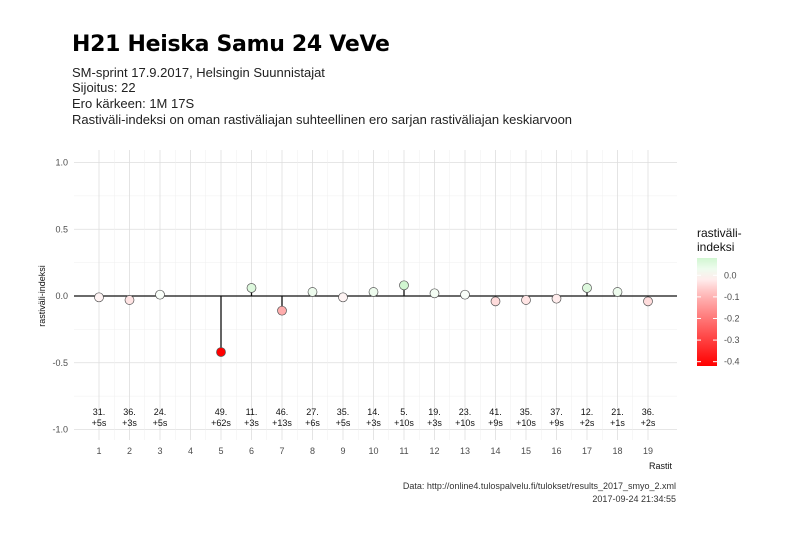 Image resolution: width=787 pixels, height=540 pixels. I want to click on diff-label-control-1: +5s, so click(99, 423).